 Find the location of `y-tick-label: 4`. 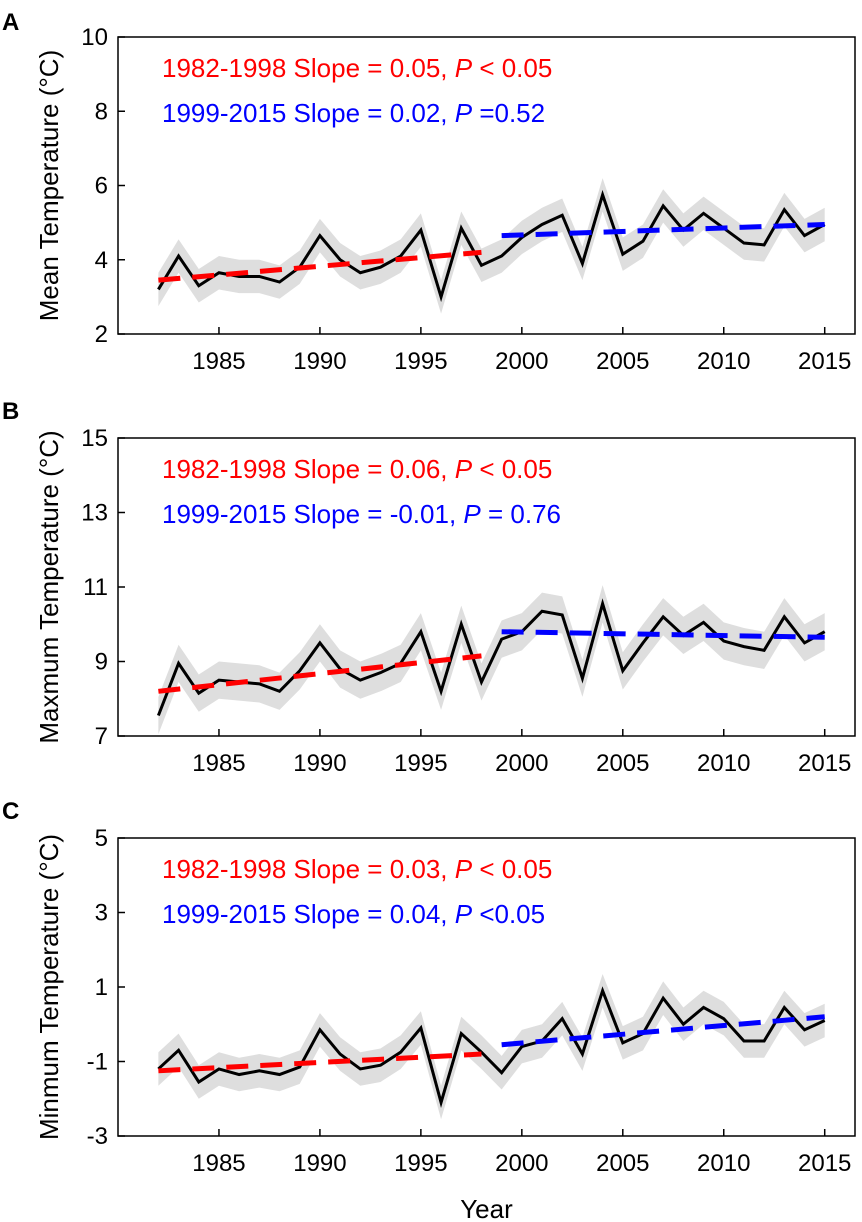

y-tick-label: 4 is located at coordinates (101, 260).